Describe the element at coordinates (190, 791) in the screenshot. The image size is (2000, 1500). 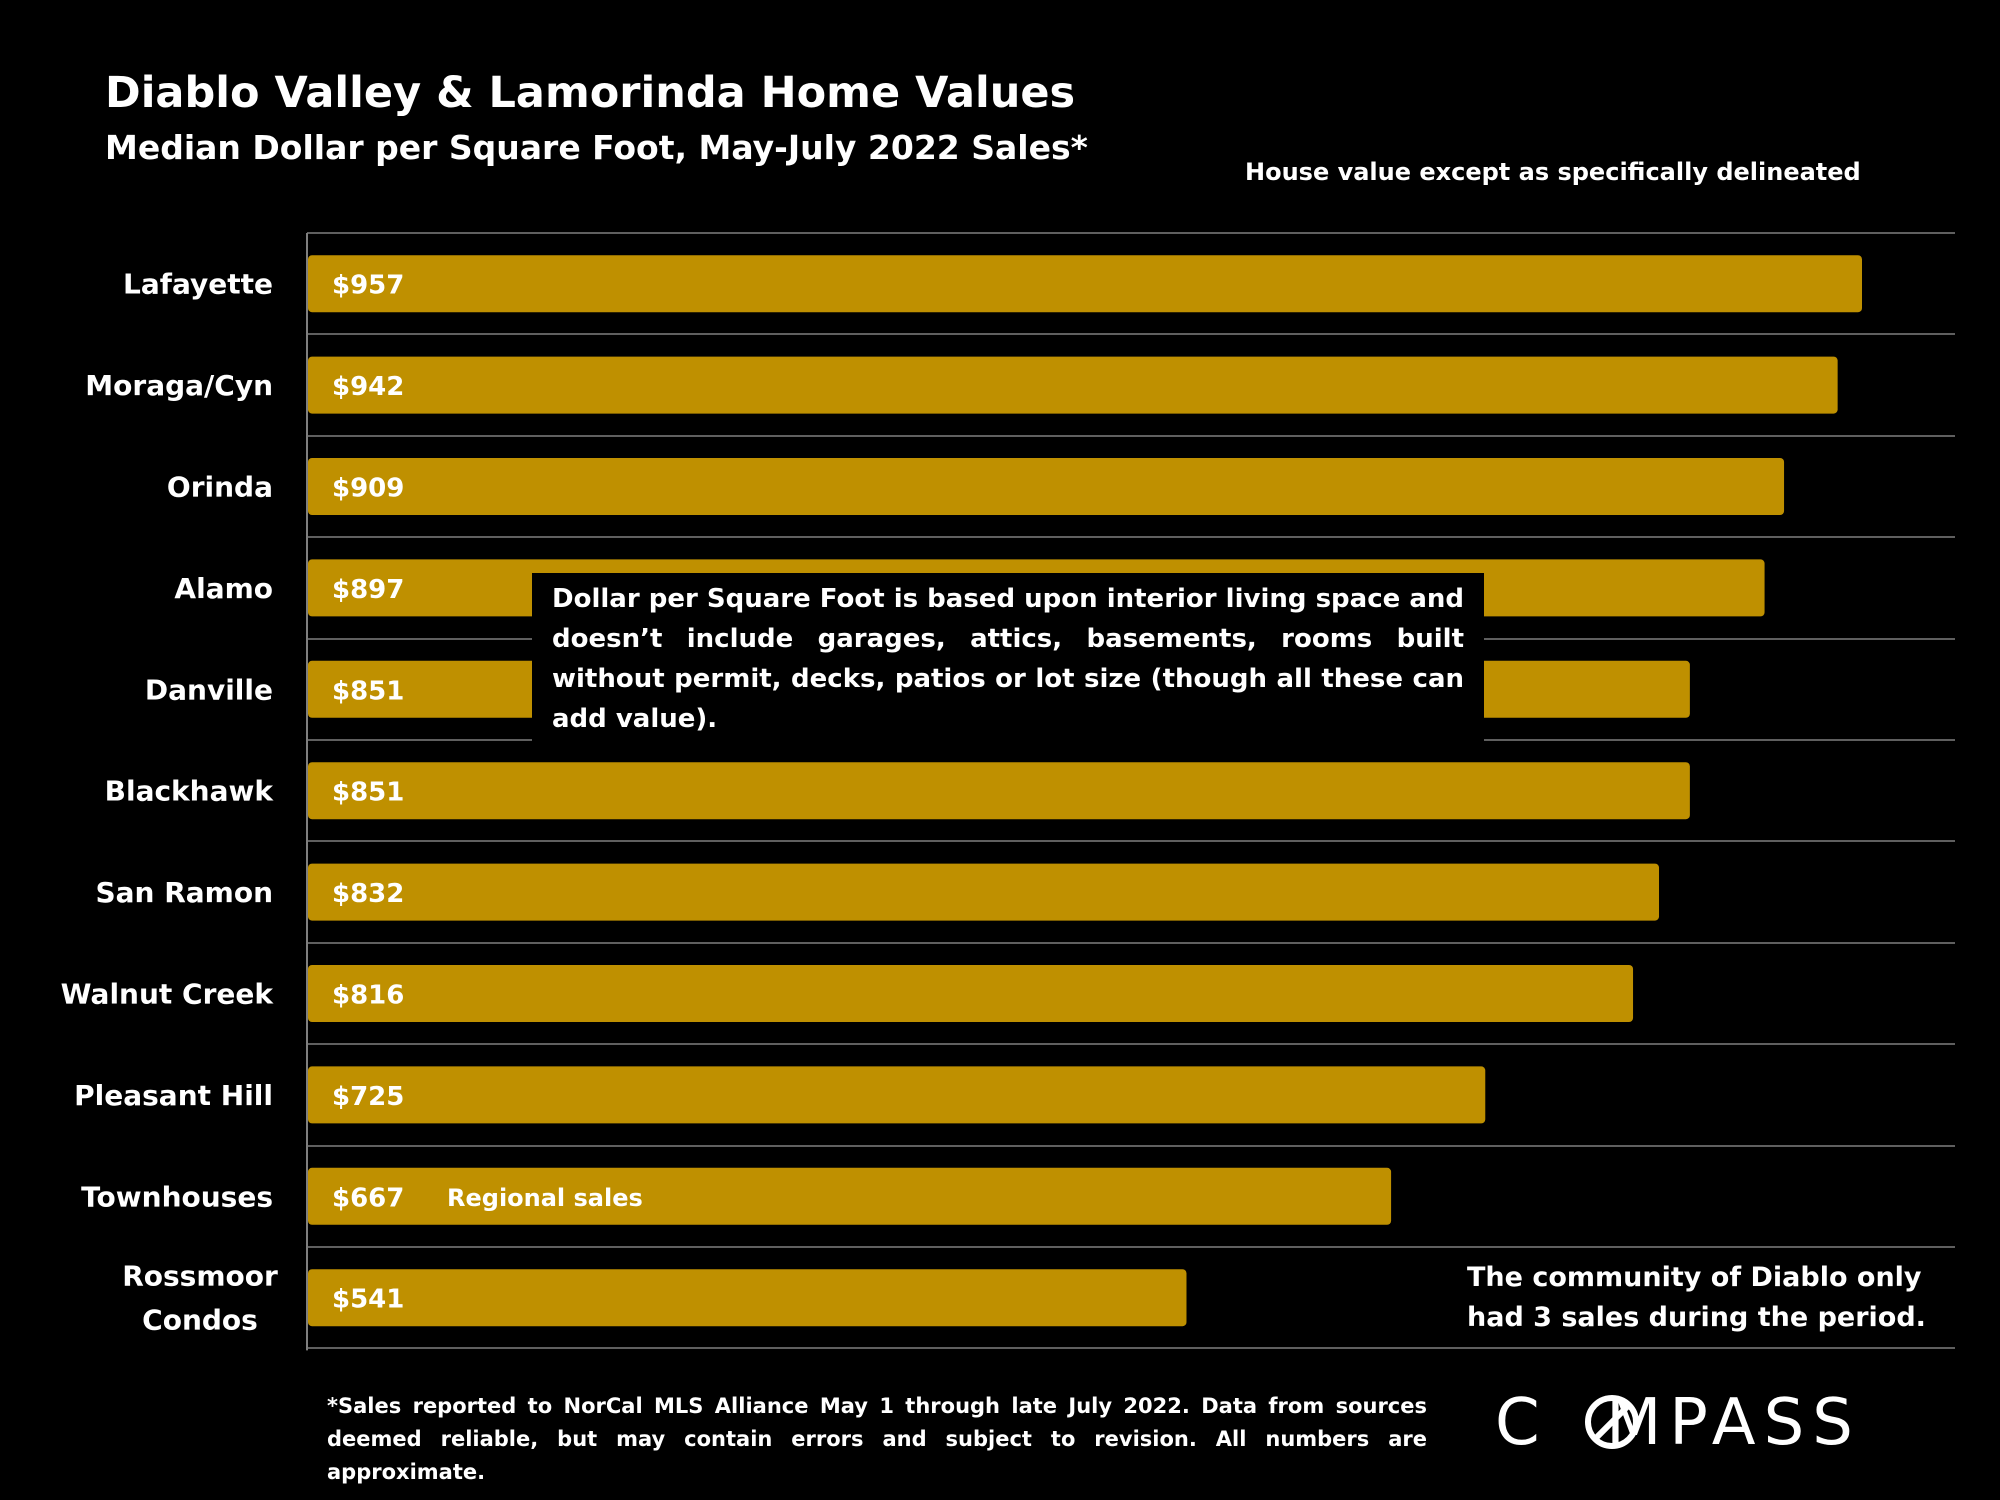
I see `category-label: Blackhawk` at that location.